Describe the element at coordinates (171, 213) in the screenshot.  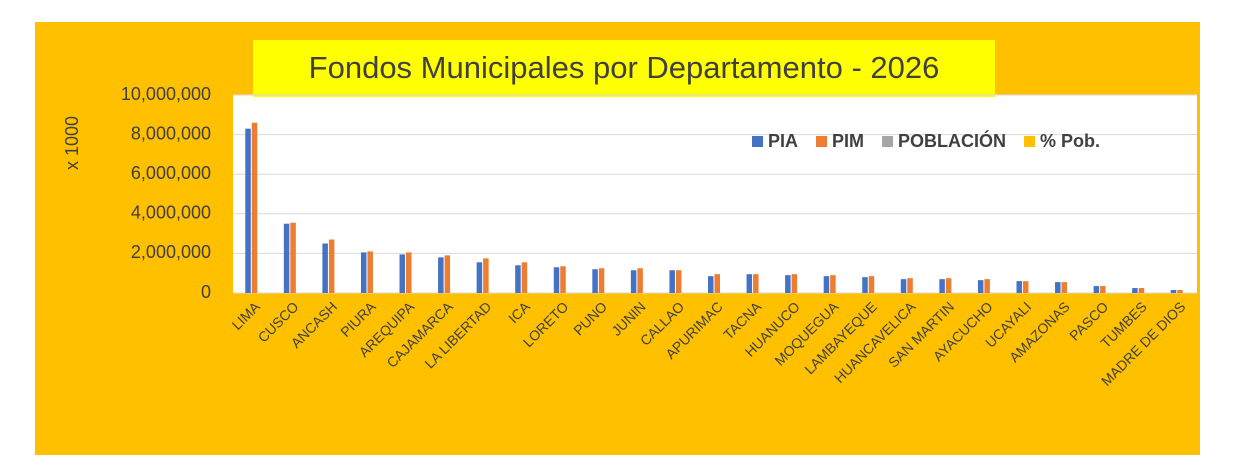
I see `y-tick-label: 4,000,000` at that location.